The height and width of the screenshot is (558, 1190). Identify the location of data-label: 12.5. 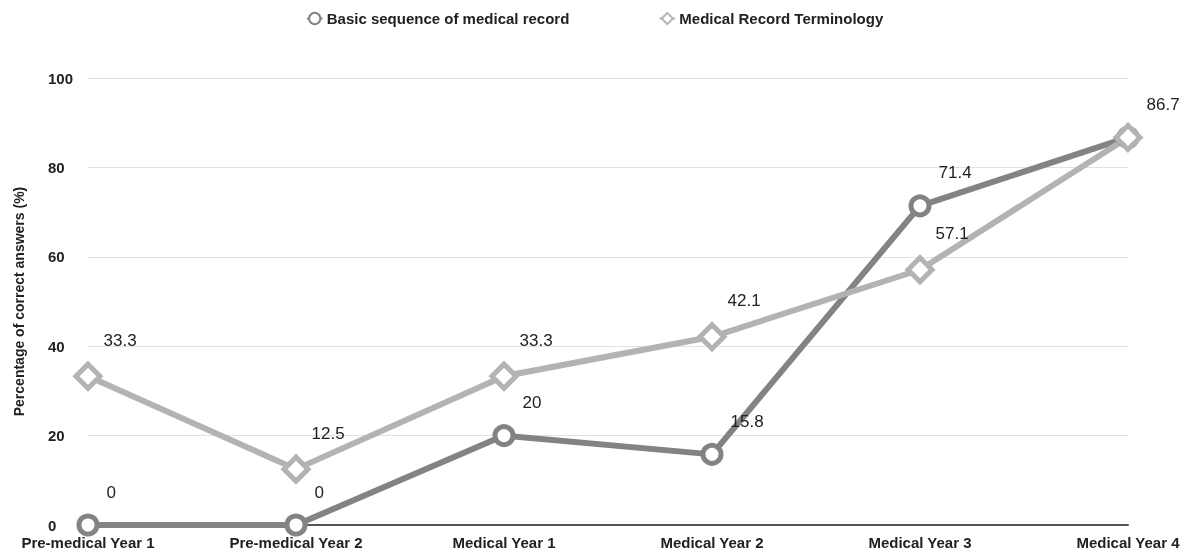
(328, 433).